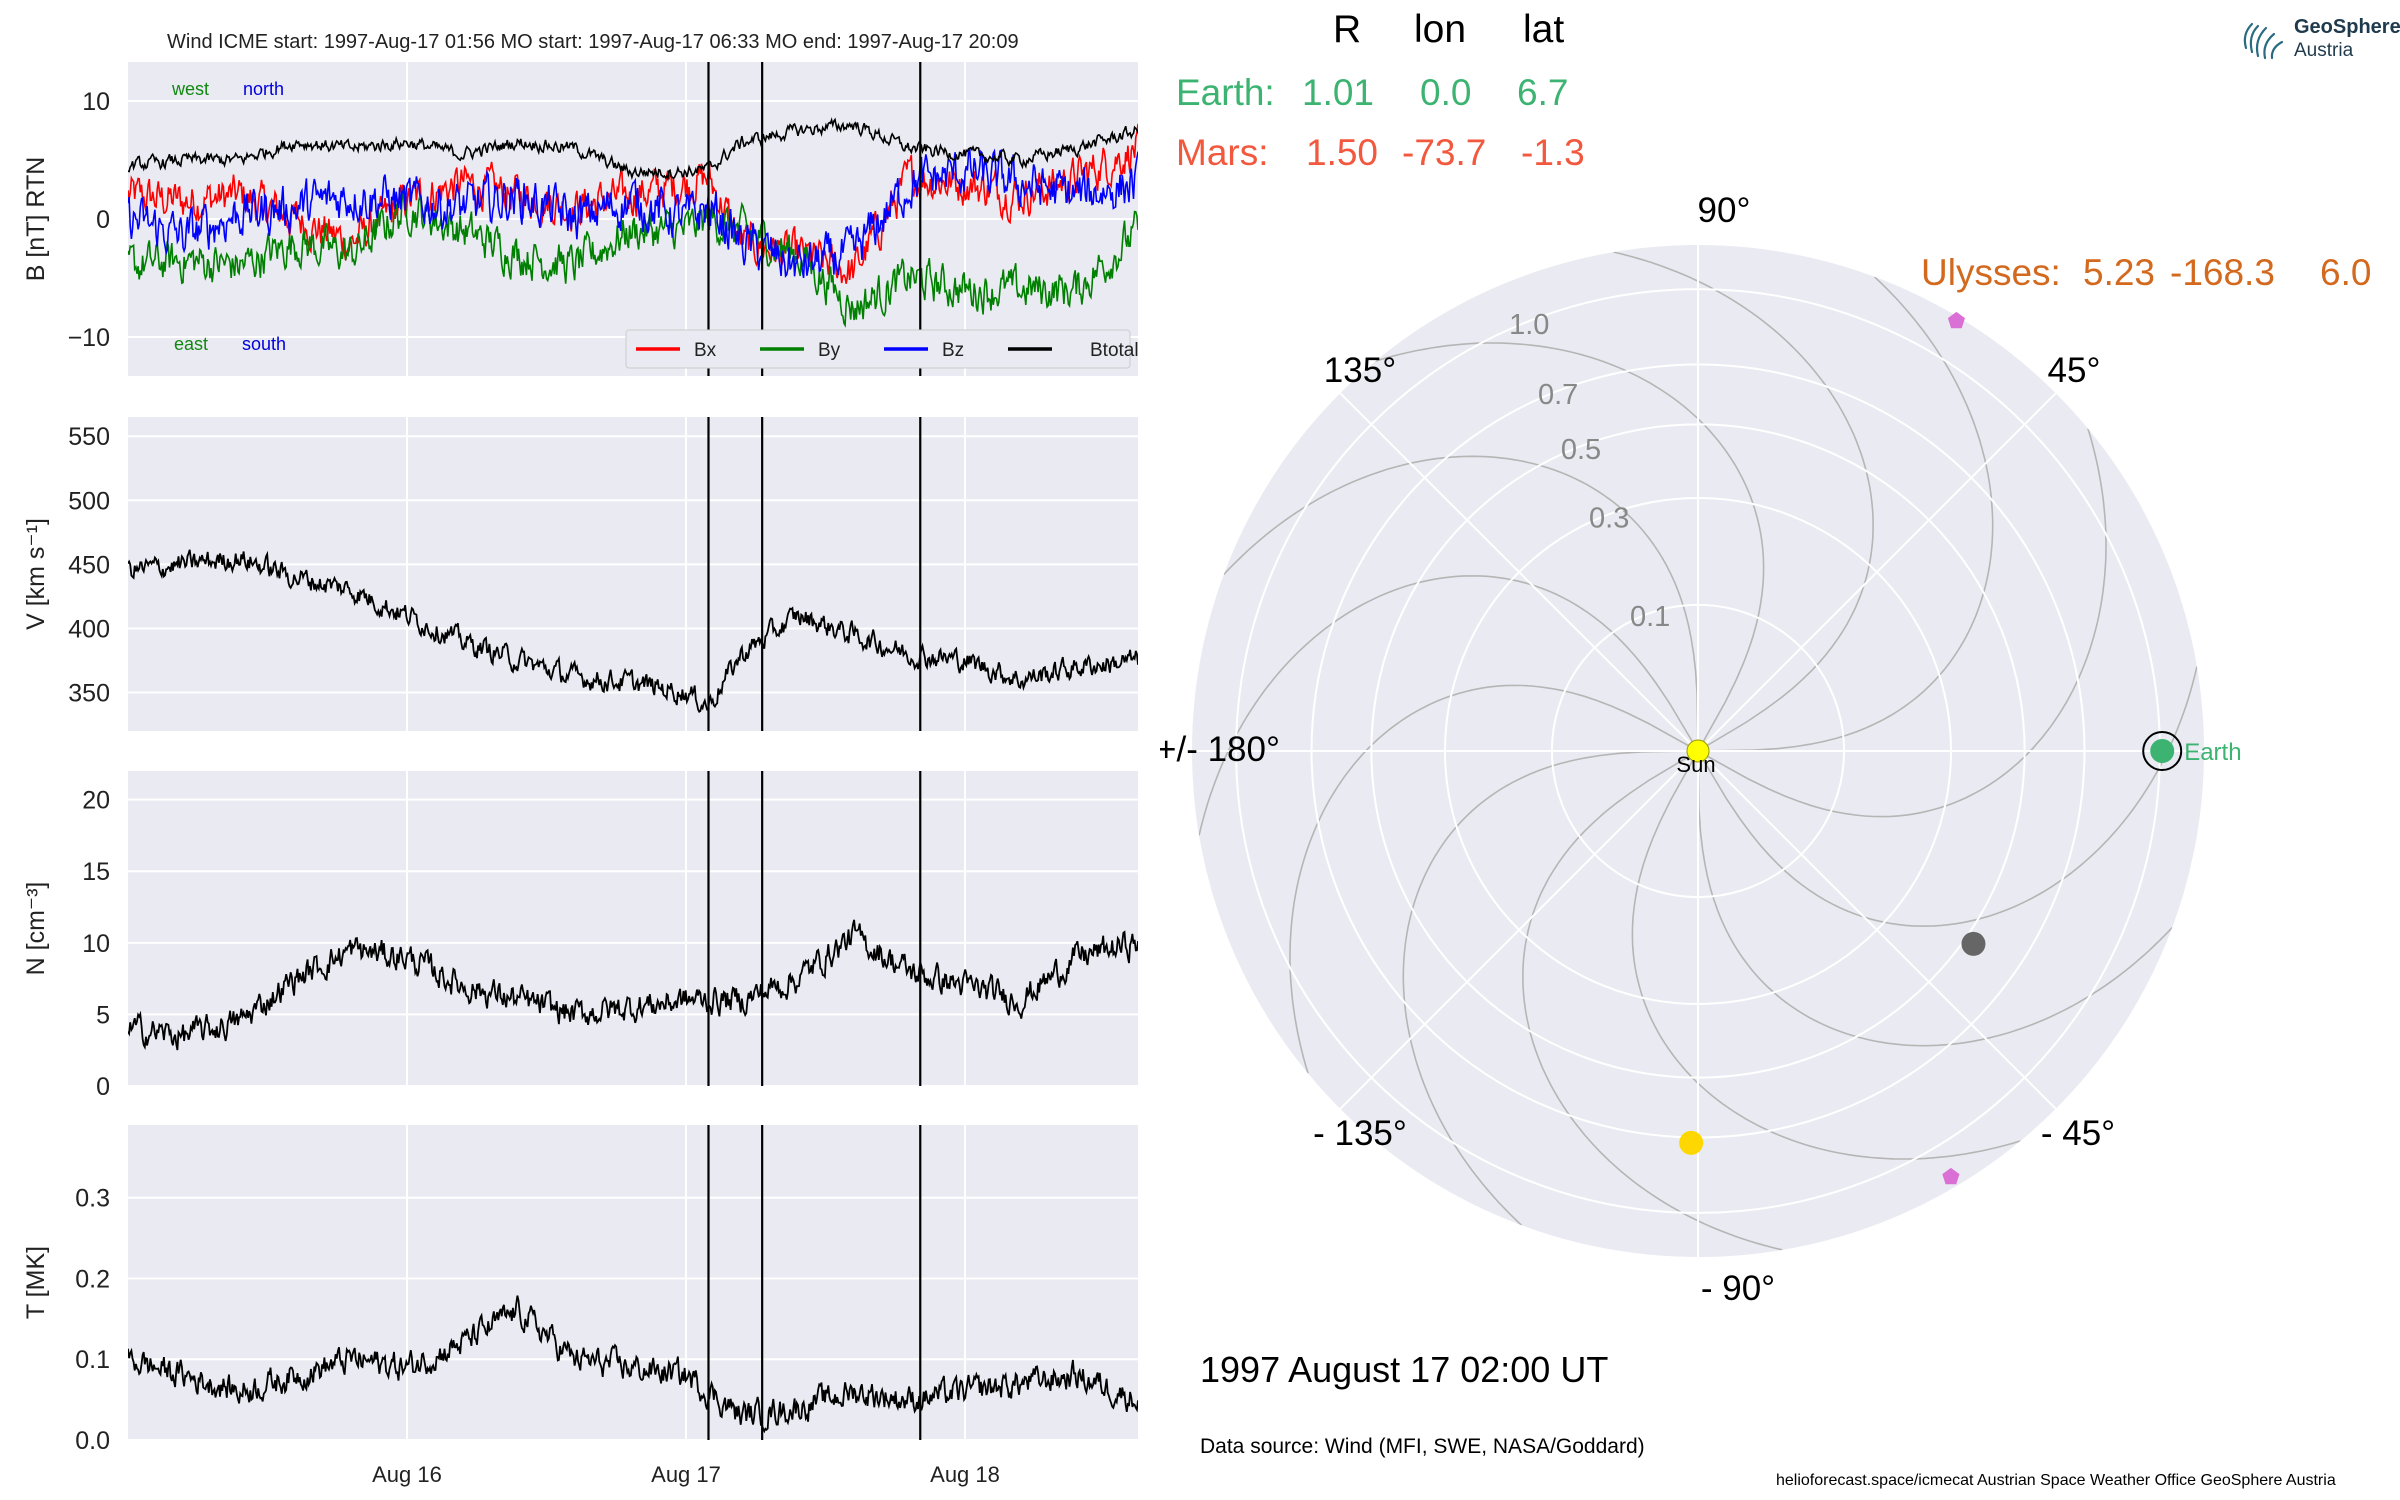 This screenshot has height=1500, width=2400. What do you see at coordinates (1973, 943) in the screenshot?
I see `grey-body-marker` at bounding box center [1973, 943].